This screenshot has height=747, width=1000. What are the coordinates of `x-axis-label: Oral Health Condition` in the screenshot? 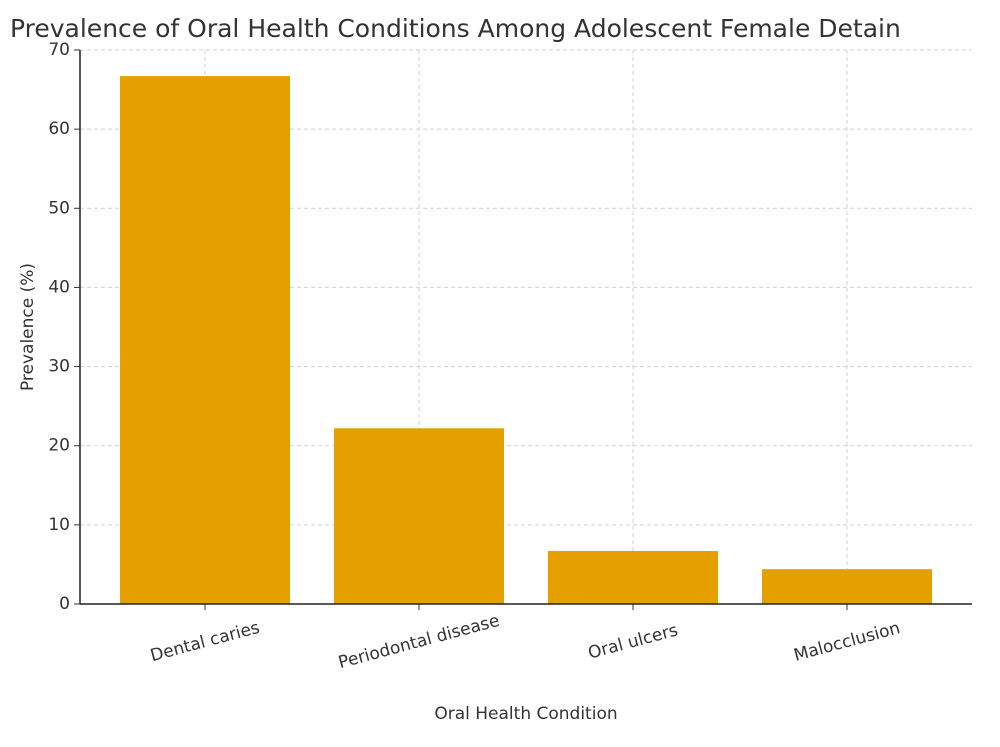 It's located at (525, 714).